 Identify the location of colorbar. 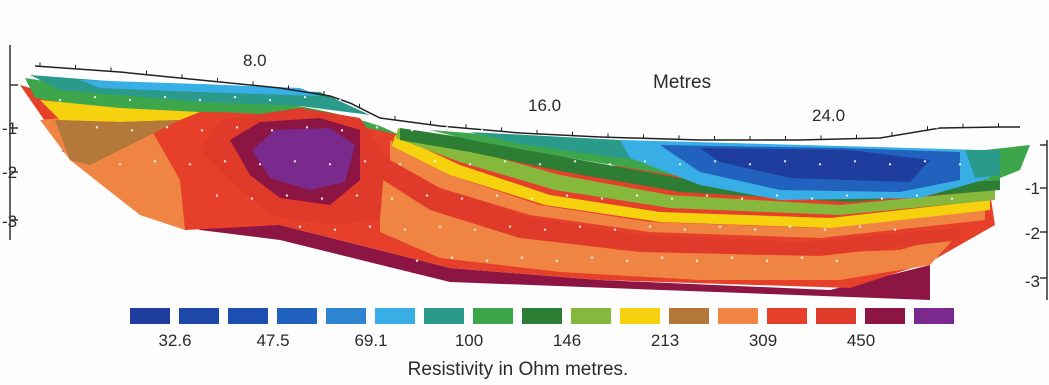
(542, 316).